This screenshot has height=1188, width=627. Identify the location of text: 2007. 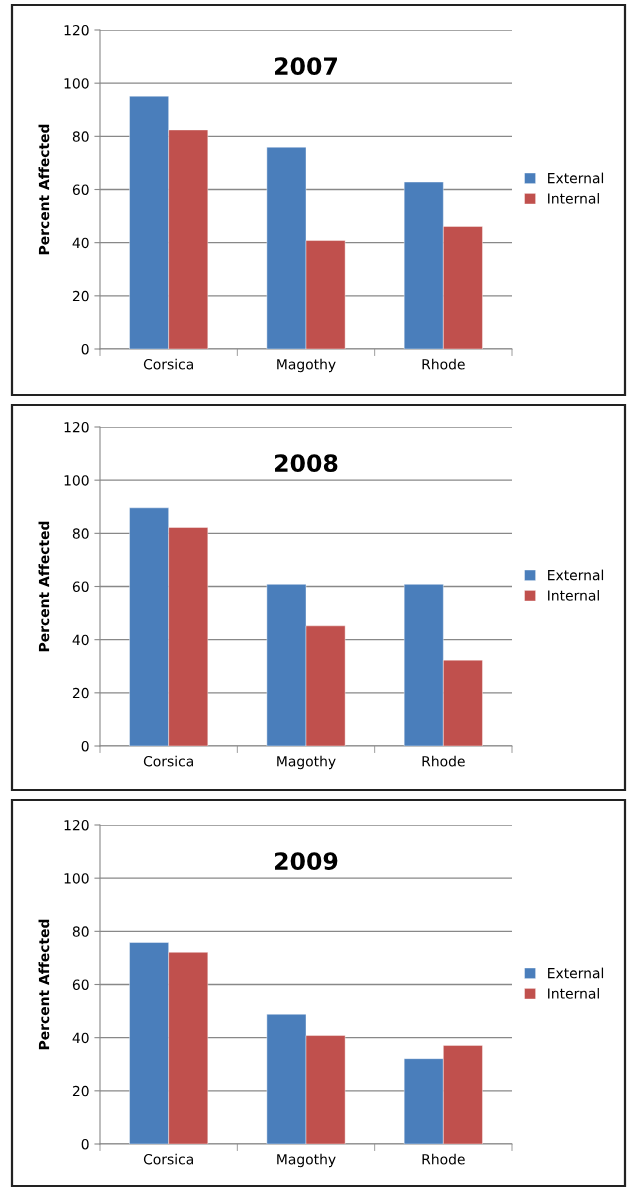
(306, 66).